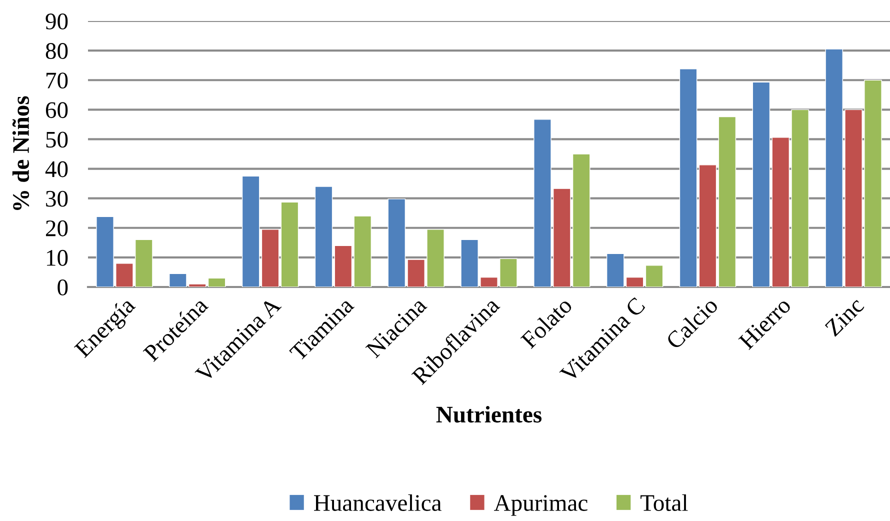 Image resolution: width=890 pixels, height=521 pixels. What do you see at coordinates (57, 198) in the screenshot?
I see `y-tick-label: 30` at bounding box center [57, 198].